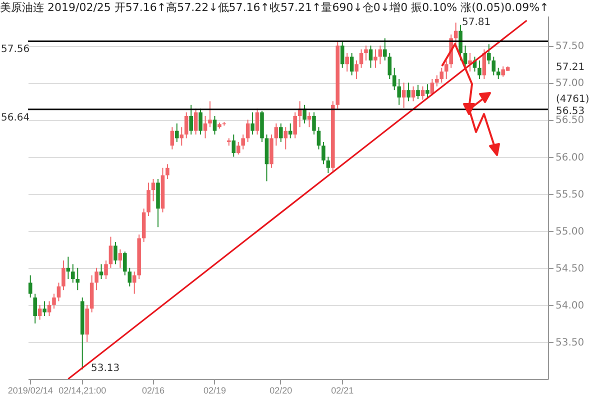 The image size is (600, 400). What do you see at coordinates (570, 194) in the screenshot?
I see `y-tick-label: 55.50` at bounding box center [570, 194].